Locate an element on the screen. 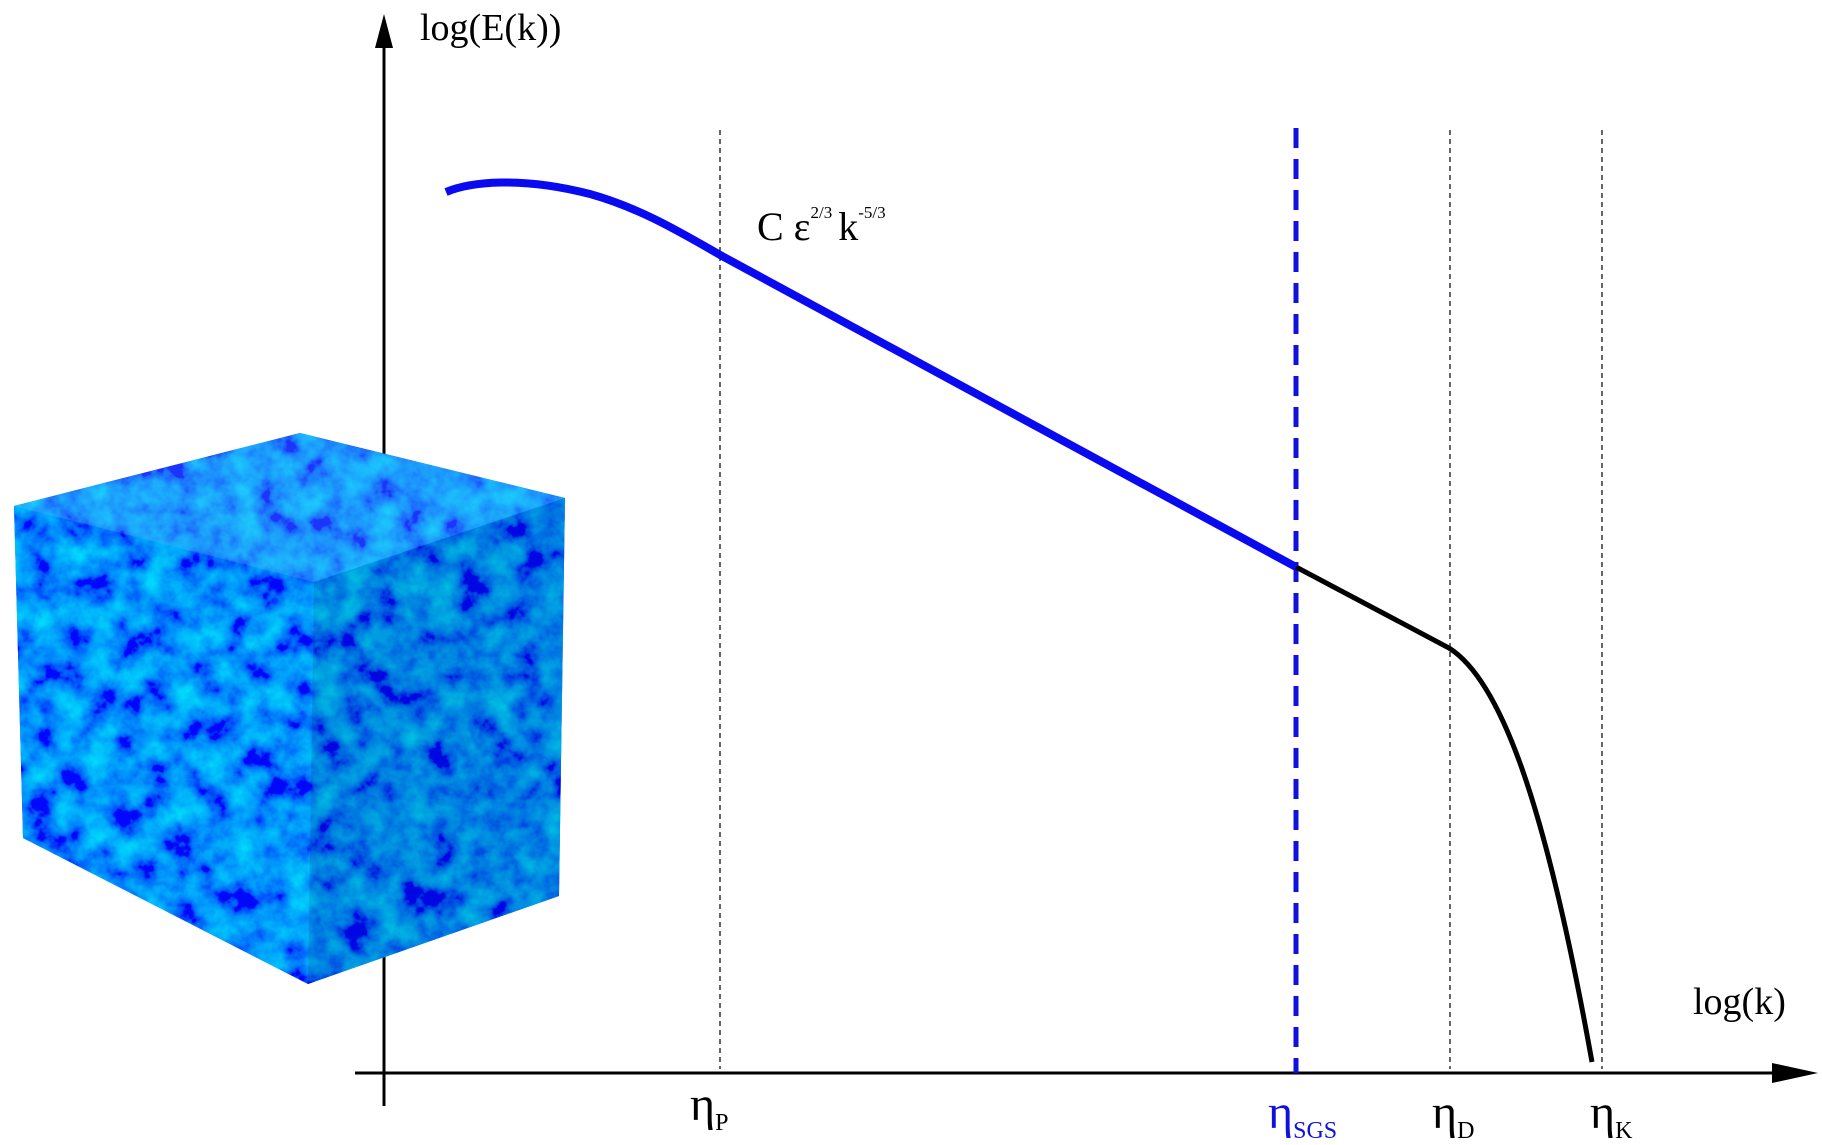  annotation: C ε2/3 k-5/3 is located at coordinates (821, 226).